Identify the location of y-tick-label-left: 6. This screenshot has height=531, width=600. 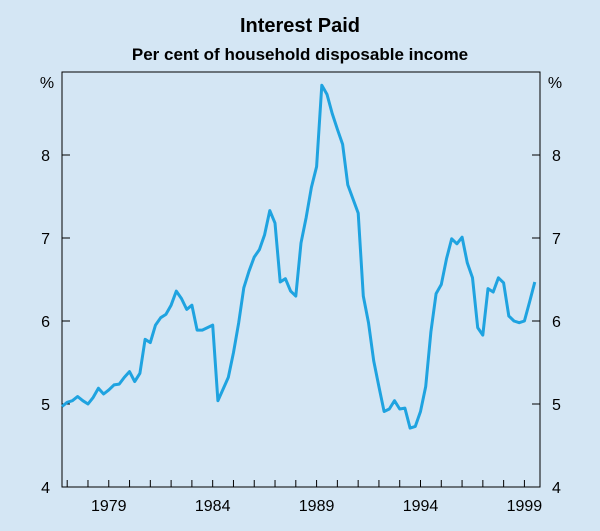
(45, 322).